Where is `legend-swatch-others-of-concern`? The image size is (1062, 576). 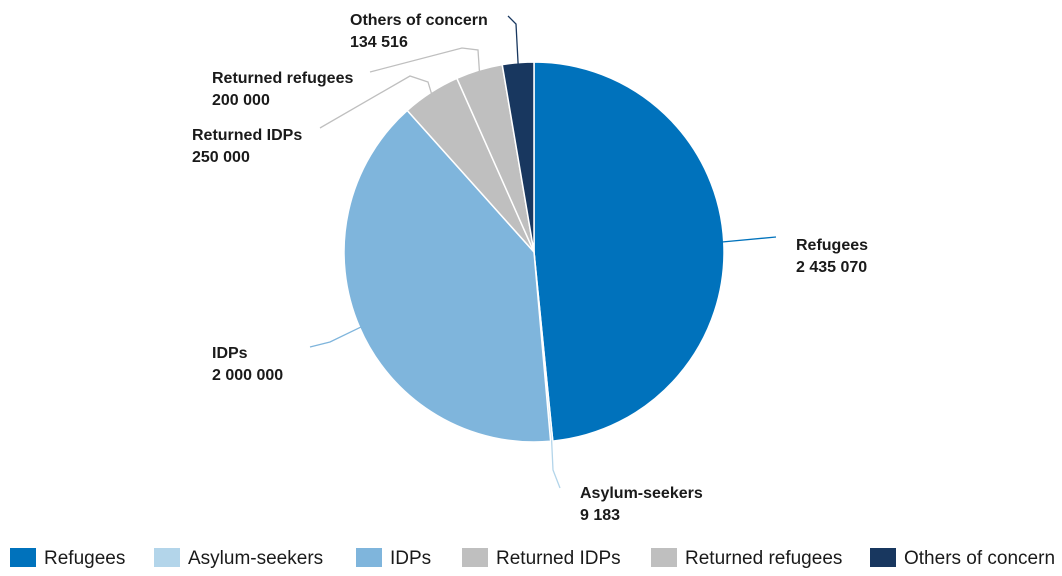 legend-swatch-others-of-concern is located at coordinates (883, 557).